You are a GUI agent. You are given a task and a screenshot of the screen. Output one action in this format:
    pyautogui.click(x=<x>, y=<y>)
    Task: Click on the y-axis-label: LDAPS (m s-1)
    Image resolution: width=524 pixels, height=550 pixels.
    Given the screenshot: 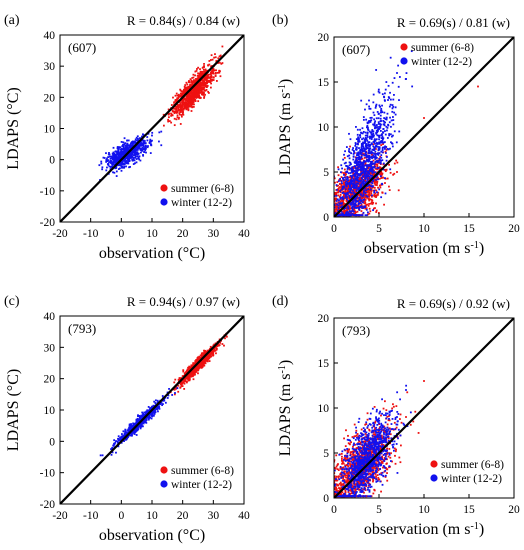 What is the action you would take?
    pyautogui.click(x=286, y=127)
    